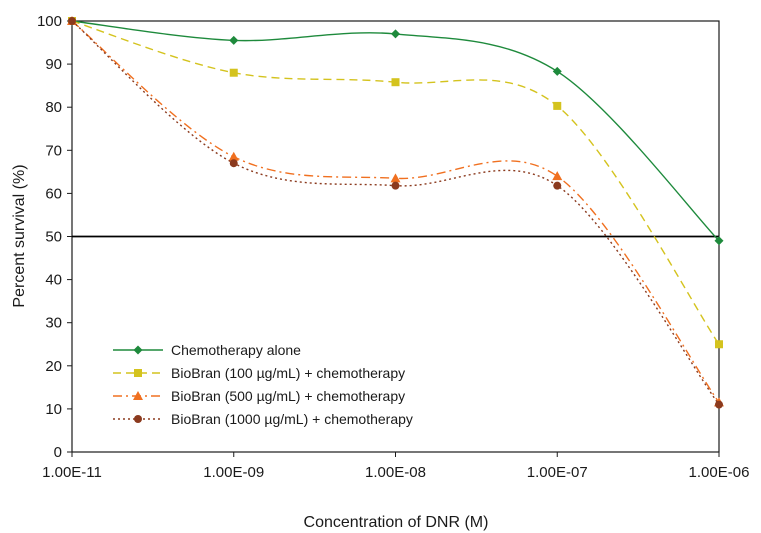 The width and height of the screenshot is (761, 533). What do you see at coordinates (53, 150) in the screenshot?
I see `y-tick-label: 70` at bounding box center [53, 150].